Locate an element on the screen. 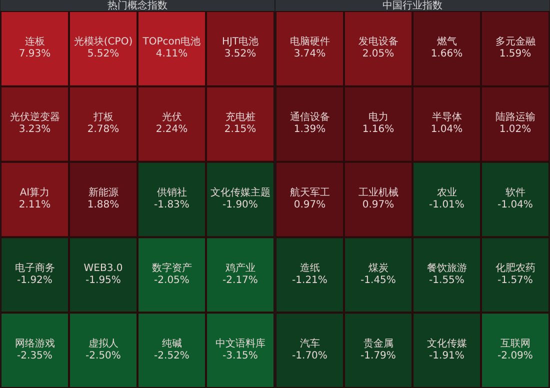 The height and width of the screenshot is (388, 550). category-label: 汽车 is located at coordinates (310, 343).